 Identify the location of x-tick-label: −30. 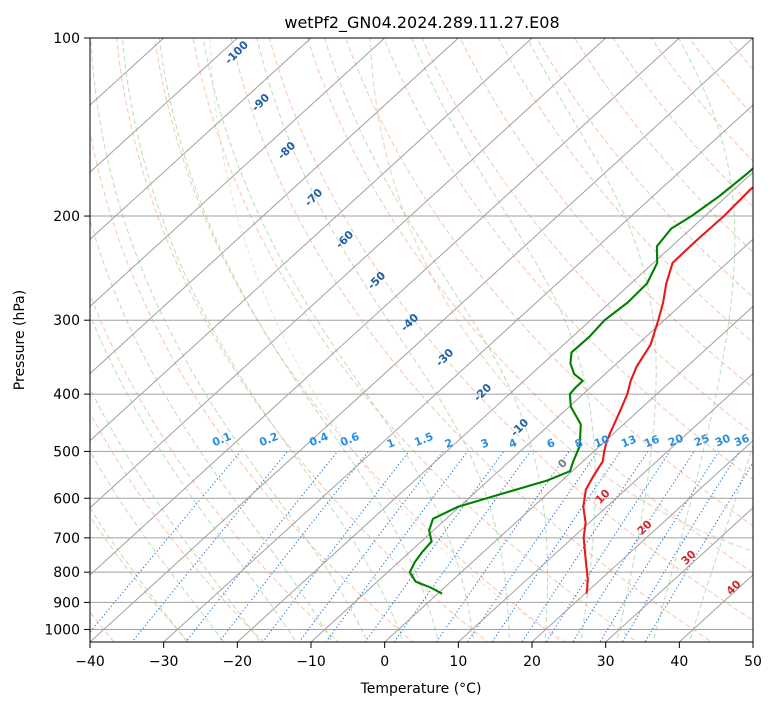
(164, 662).